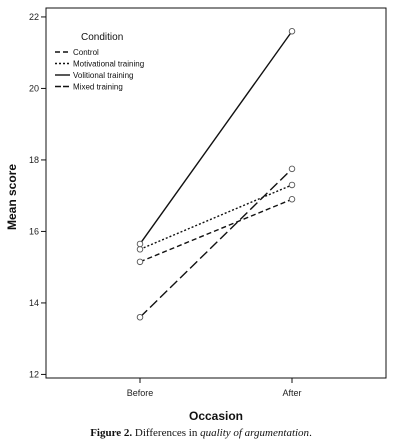 This screenshot has height=445, width=402. I want to click on legend-label: Motivational training, so click(108, 64).